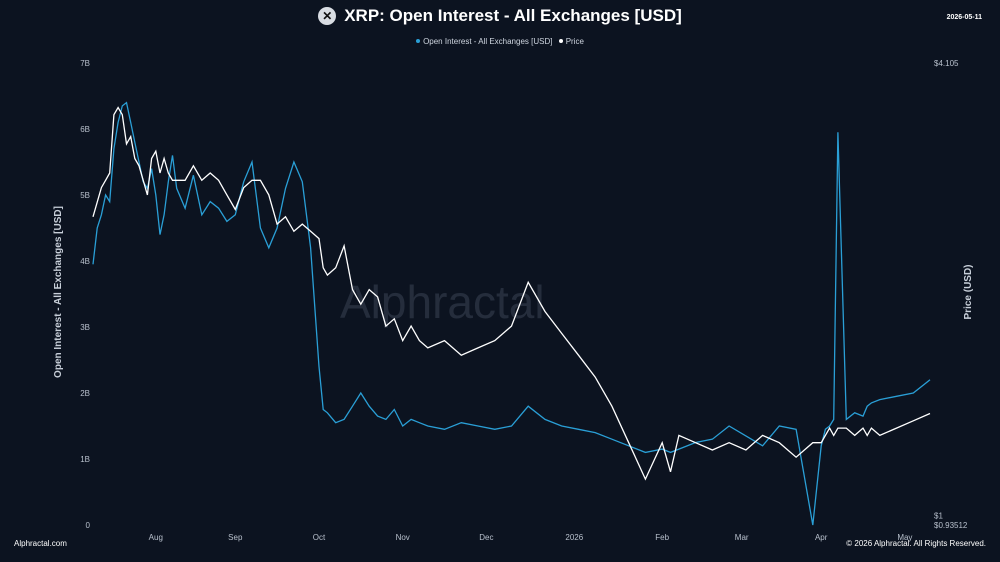  I want to click on x-tick-label: Nov, so click(403, 537).